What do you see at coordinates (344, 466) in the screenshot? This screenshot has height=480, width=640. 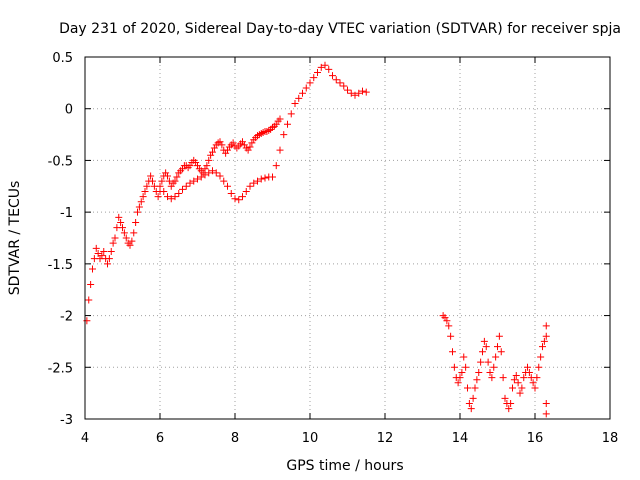 I see `x-axis-label: GPS time / hours` at bounding box center [344, 466].